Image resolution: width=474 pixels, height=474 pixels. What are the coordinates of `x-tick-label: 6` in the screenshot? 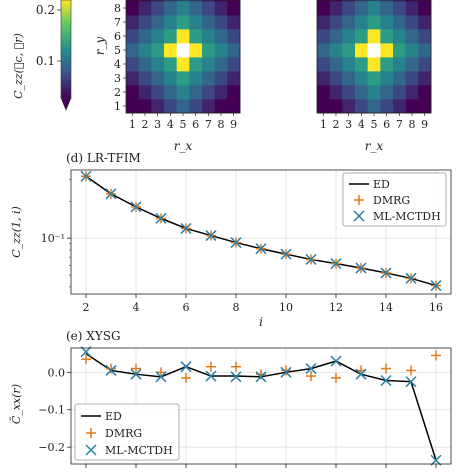 It's located at (186, 307).